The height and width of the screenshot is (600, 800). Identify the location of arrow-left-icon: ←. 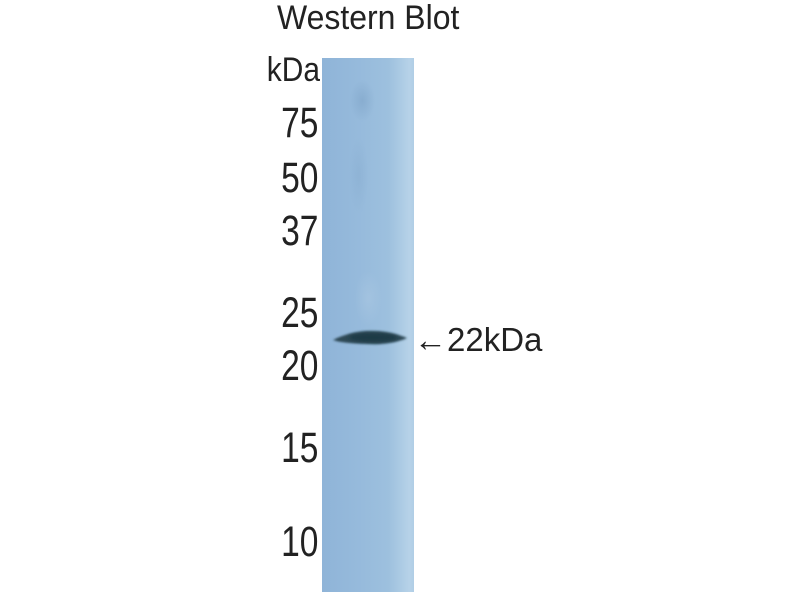
(430, 339).